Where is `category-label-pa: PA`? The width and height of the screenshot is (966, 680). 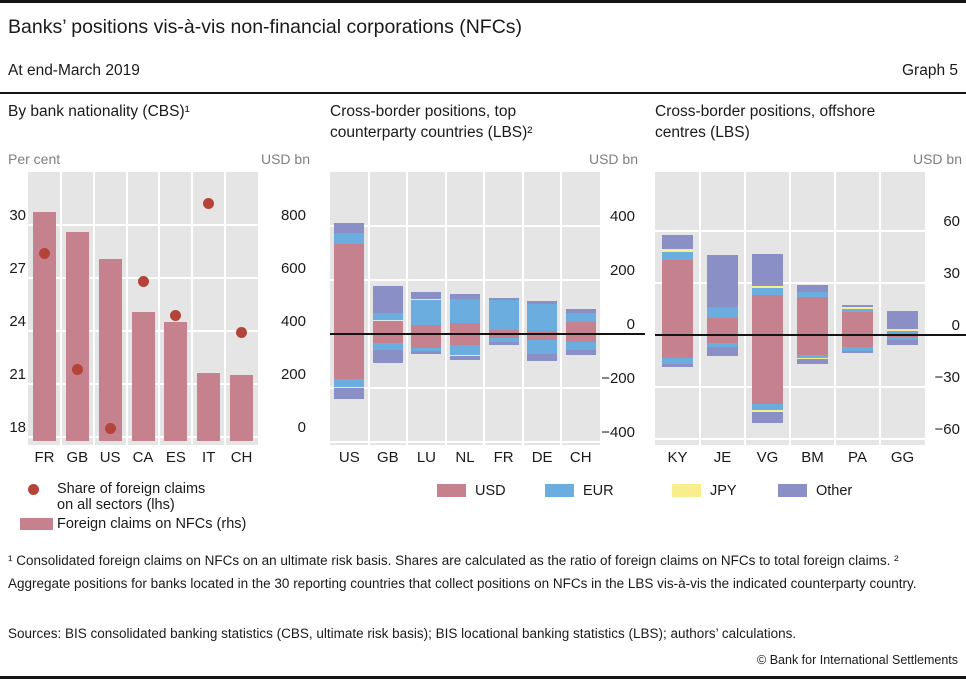 category-label-pa: PA is located at coordinates (857, 457).